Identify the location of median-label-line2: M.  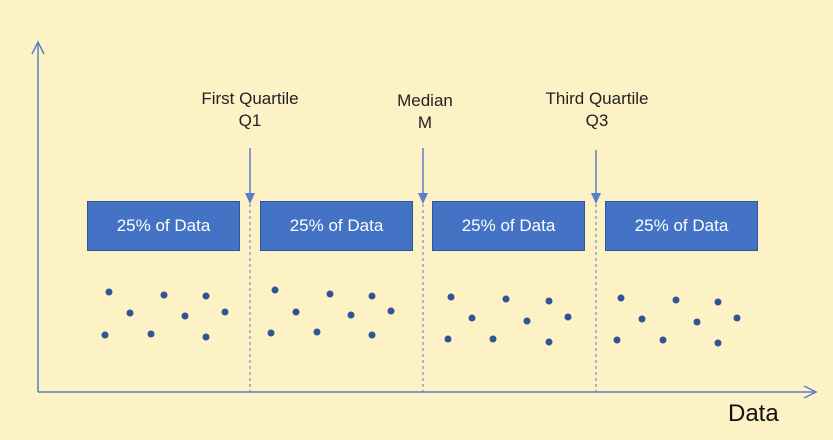
(425, 122).